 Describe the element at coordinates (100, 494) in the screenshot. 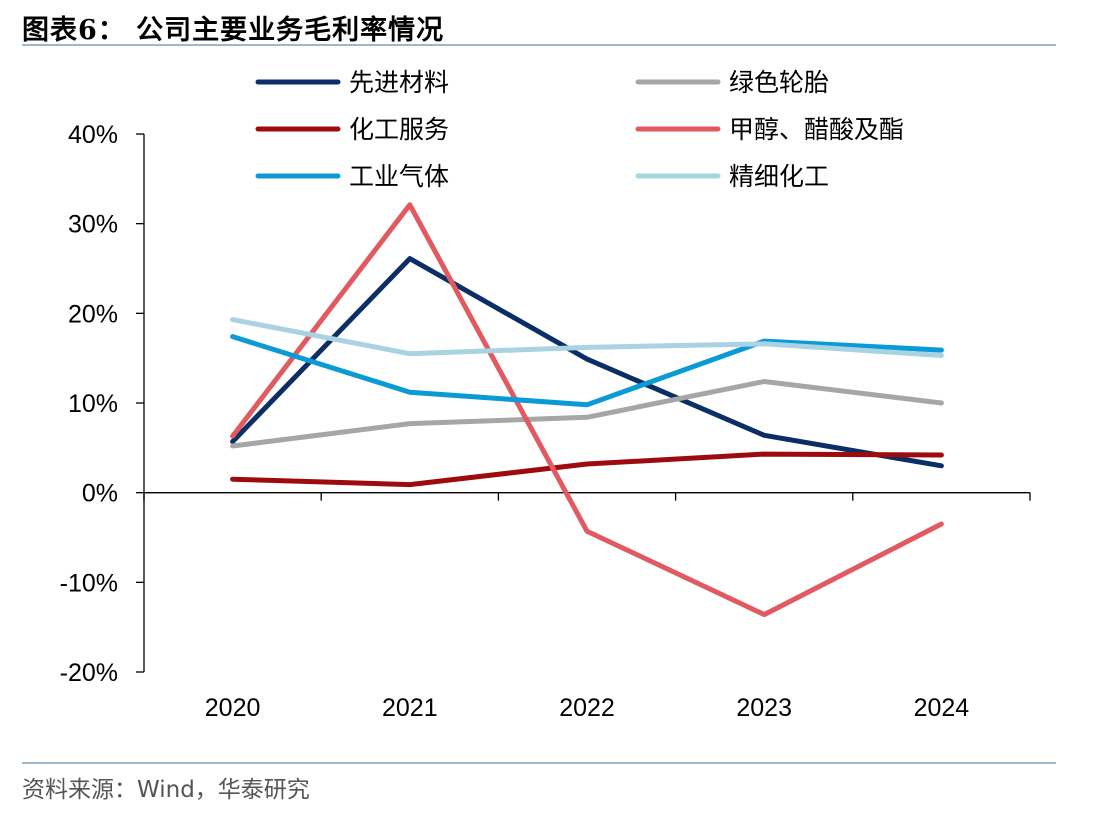

I see `y-tick-label: 0%` at that location.